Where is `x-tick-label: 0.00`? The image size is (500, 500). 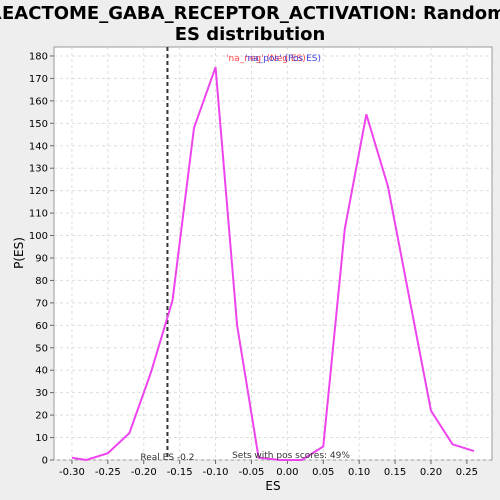 x-tick-label: 0.00 is located at coordinates (287, 472).